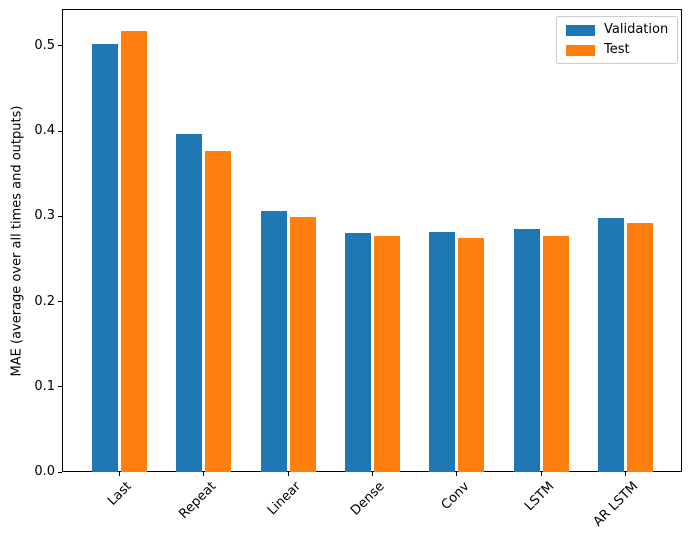  What do you see at coordinates (611, 344) in the screenshot?
I see `bar-validation-ar-lstm` at bounding box center [611, 344].